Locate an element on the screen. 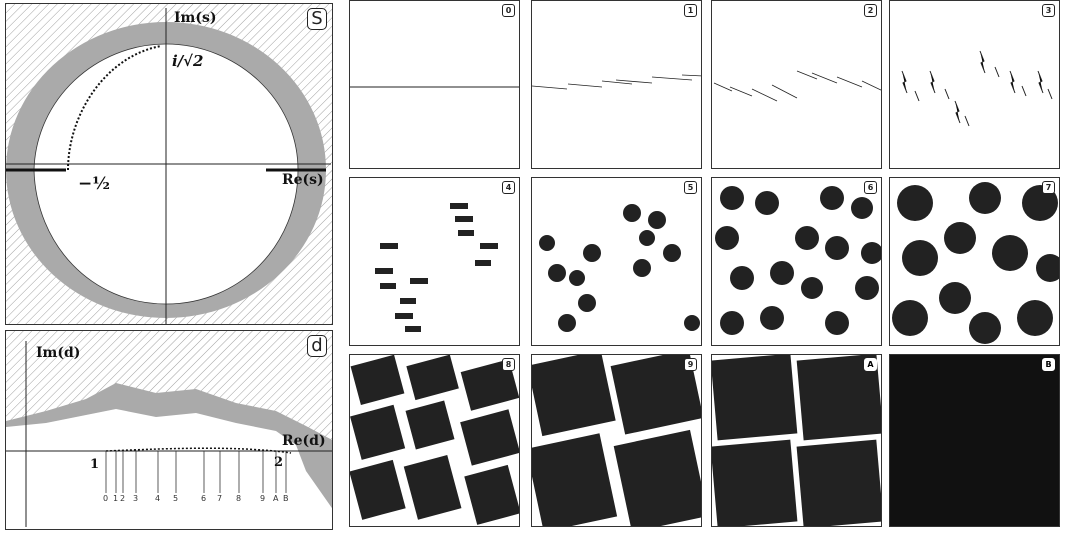  iter-panel-1: 1 is located at coordinates (616, 84).